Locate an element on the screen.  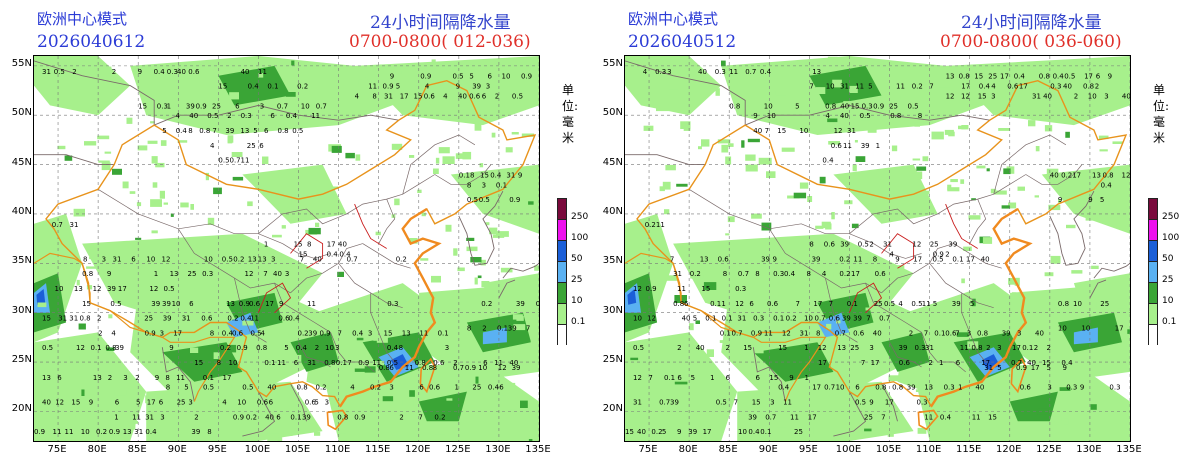
latitude-label: 30N is located at coordinates (21, 310).